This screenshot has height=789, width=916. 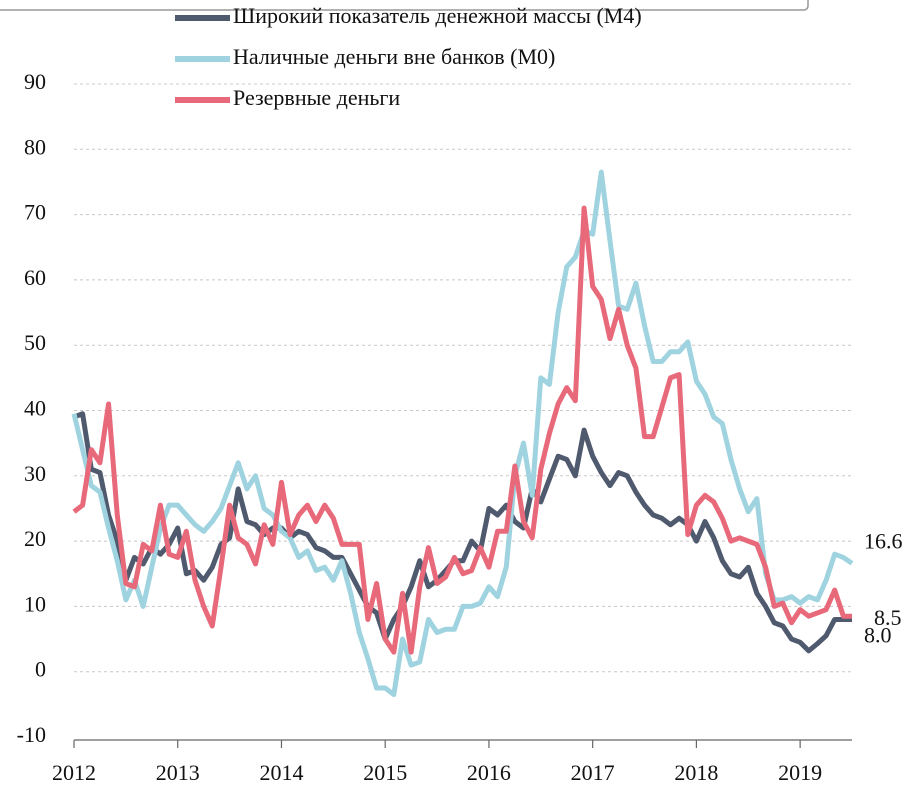 I want to click on legend-label: Наличные деньги вне банков (M0), so click(x=394, y=56).